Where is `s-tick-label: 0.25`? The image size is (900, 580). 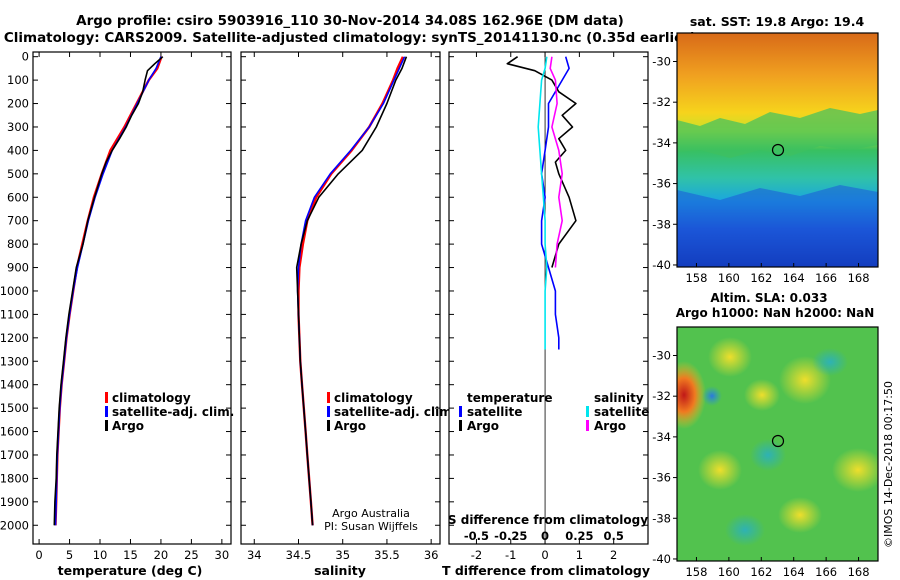 s-tick-label: 0.25 is located at coordinates (579, 536).